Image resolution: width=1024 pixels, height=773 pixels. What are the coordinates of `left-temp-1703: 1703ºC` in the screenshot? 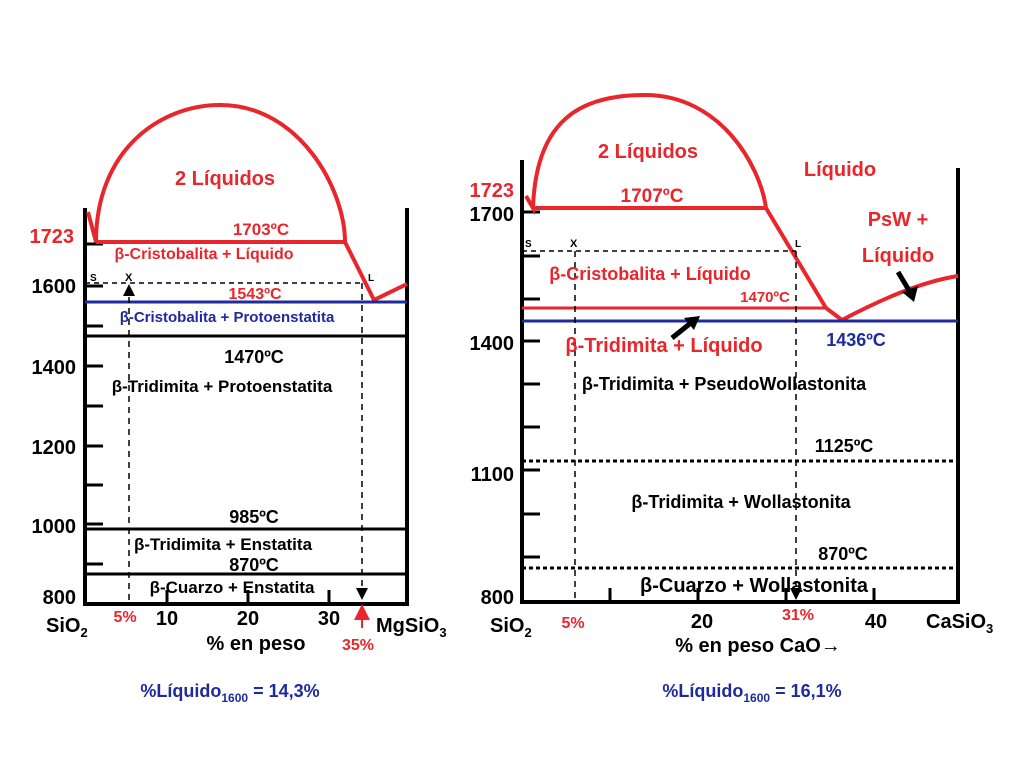 It's located at (261, 229).